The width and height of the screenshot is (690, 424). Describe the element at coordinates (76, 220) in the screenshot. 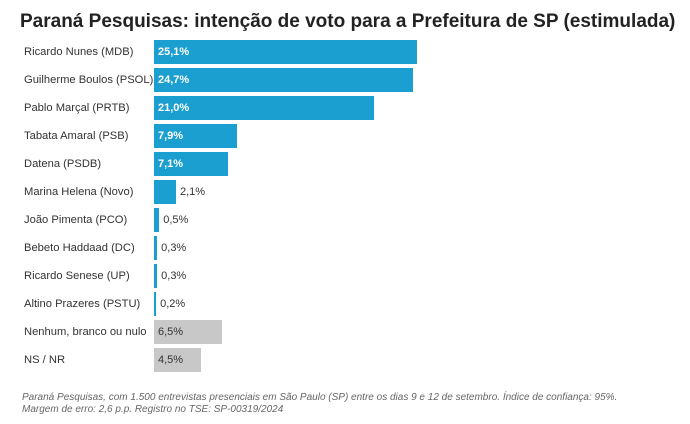

I see `bar-category-label: João Pimenta (PCO)` at that location.